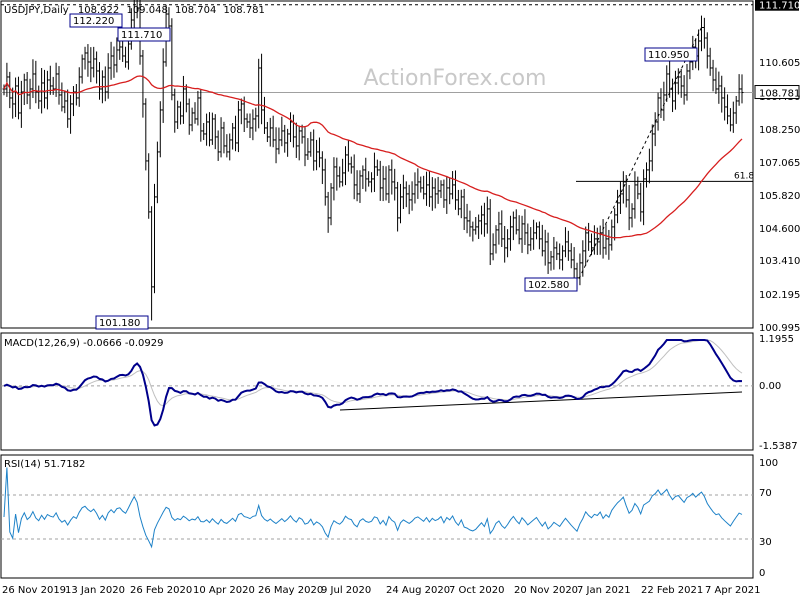 The height and width of the screenshot is (604, 800). What do you see at coordinates (95, 590) in the screenshot?
I see `x-tick-label: 13 Jan 2020` at bounding box center [95, 590].